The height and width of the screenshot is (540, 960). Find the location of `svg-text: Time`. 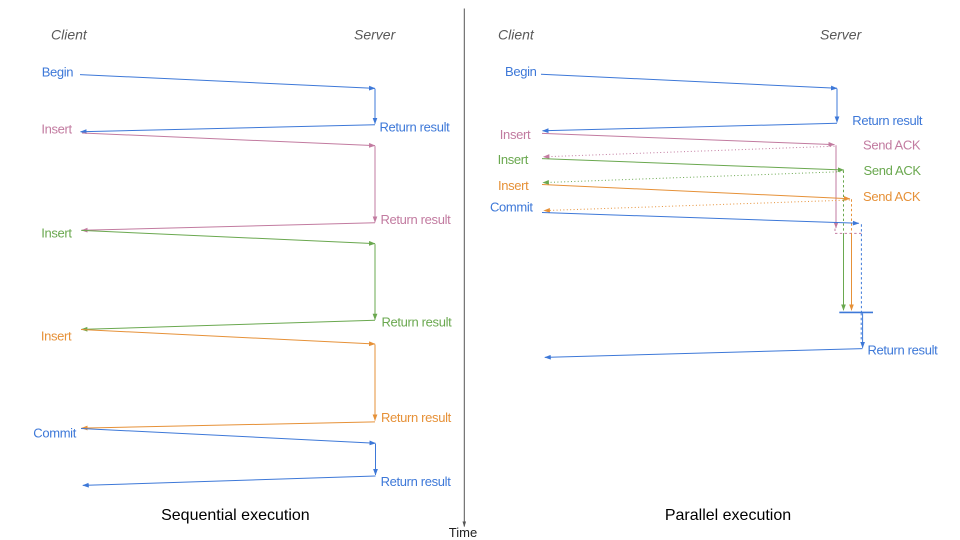

svg-text: Time is located at coordinates (463, 532).